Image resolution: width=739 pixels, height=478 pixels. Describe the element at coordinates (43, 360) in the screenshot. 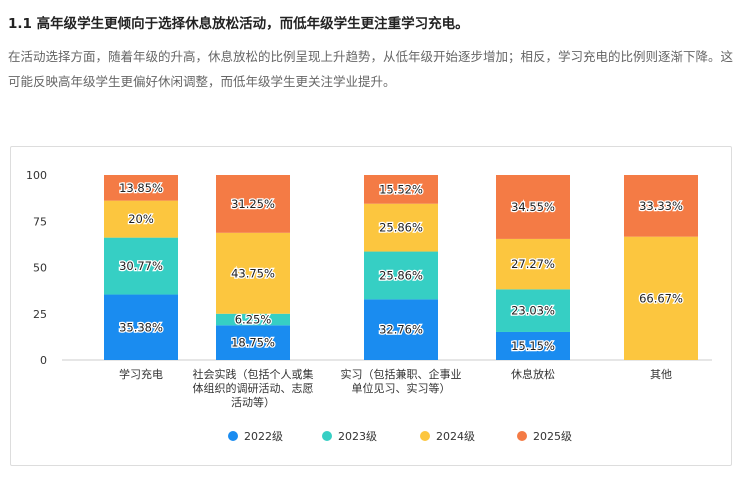

I see `y-tick-label: 0` at that location.